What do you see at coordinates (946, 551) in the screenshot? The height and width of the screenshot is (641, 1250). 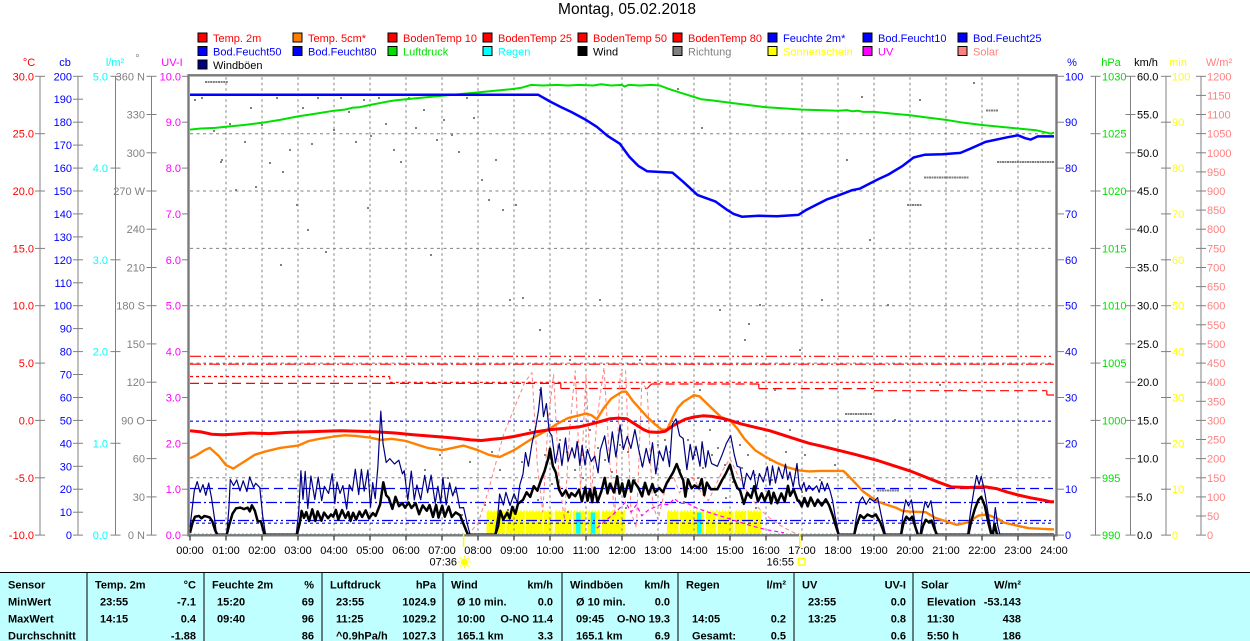 I see `svg-text: 21:00` at bounding box center [946, 551].